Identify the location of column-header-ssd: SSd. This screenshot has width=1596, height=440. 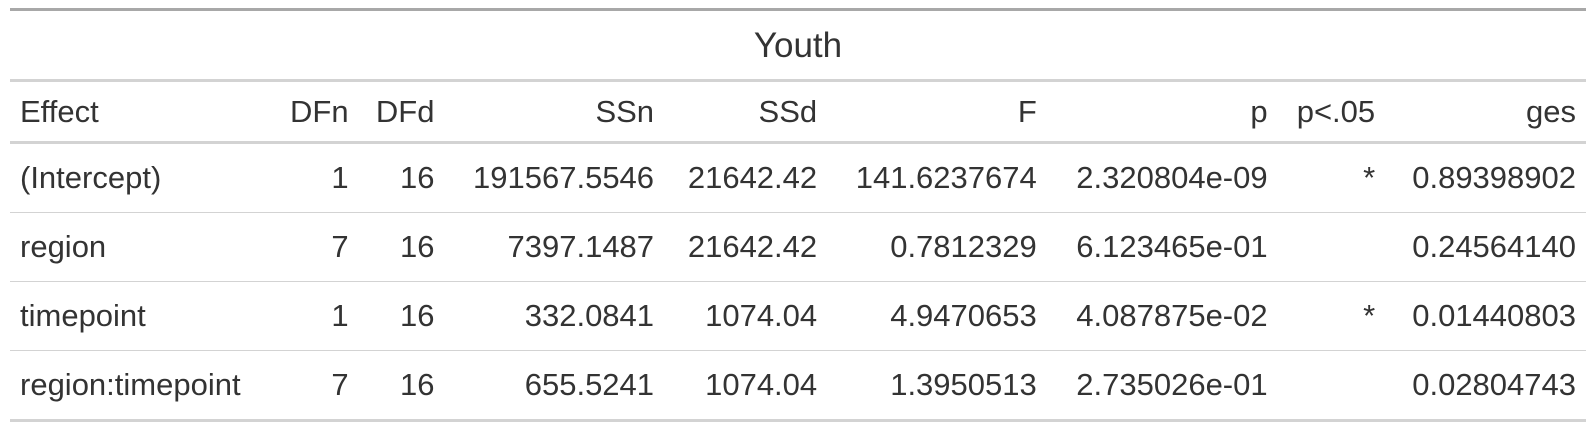
(746, 112).